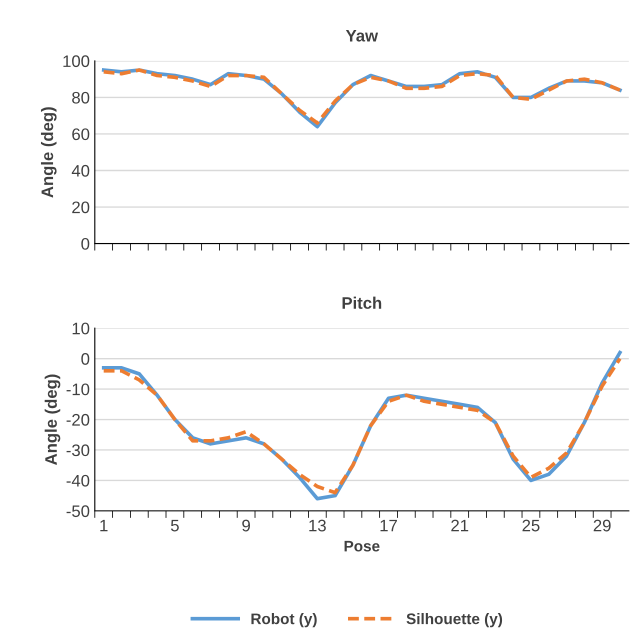 This screenshot has width=632, height=641. Describe the element at coordinates (76, 61) in the screenshot. I see `y-tick-label: 100` at that location.